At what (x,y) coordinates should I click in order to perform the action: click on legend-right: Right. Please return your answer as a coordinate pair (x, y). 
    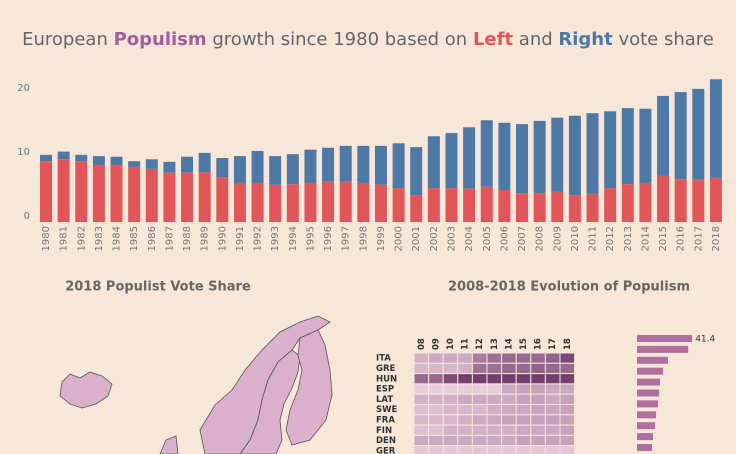
    Looking at the image, I should click on (585, 39).